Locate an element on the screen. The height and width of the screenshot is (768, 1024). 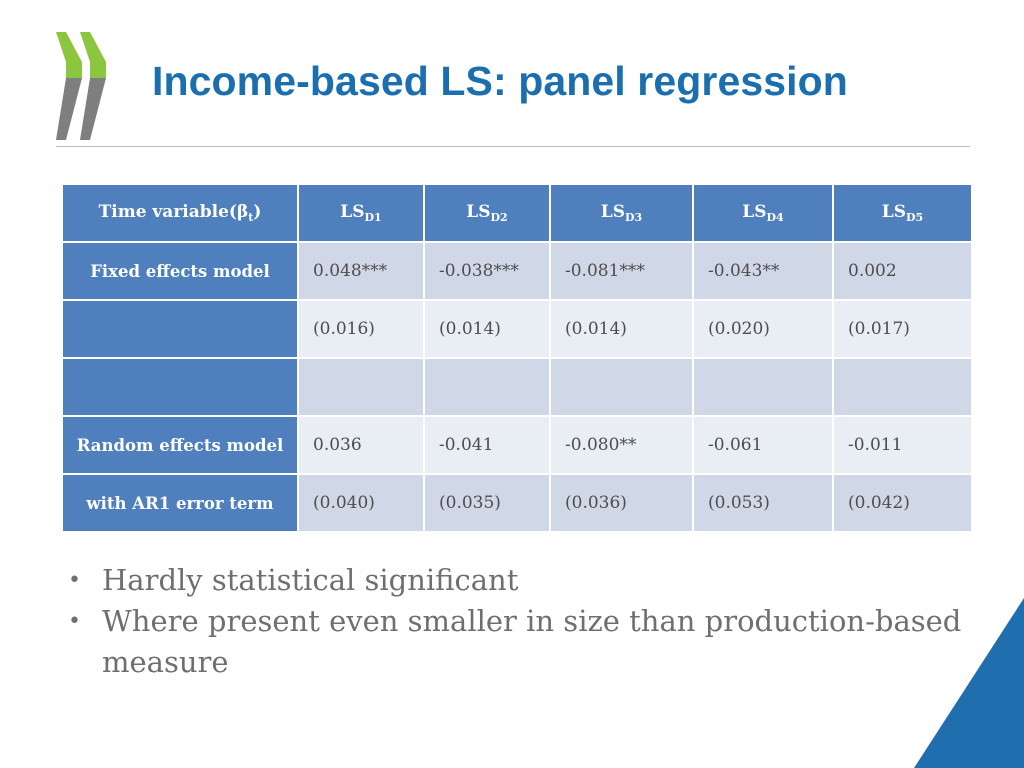
table-cell: (0.020) is located at coordinates (763, 329).